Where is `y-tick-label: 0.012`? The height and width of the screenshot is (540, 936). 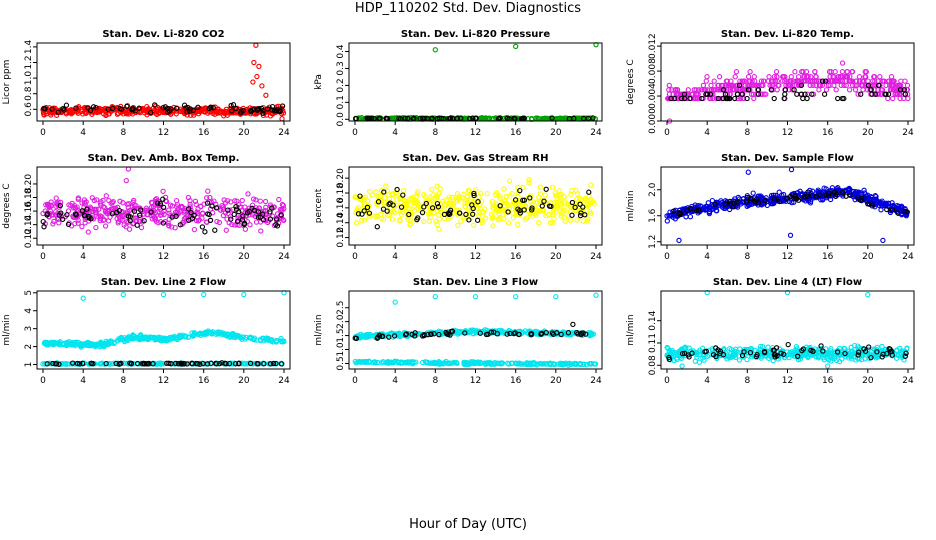 y-tick-label: 0.012 is located at coordinates (653, 46).